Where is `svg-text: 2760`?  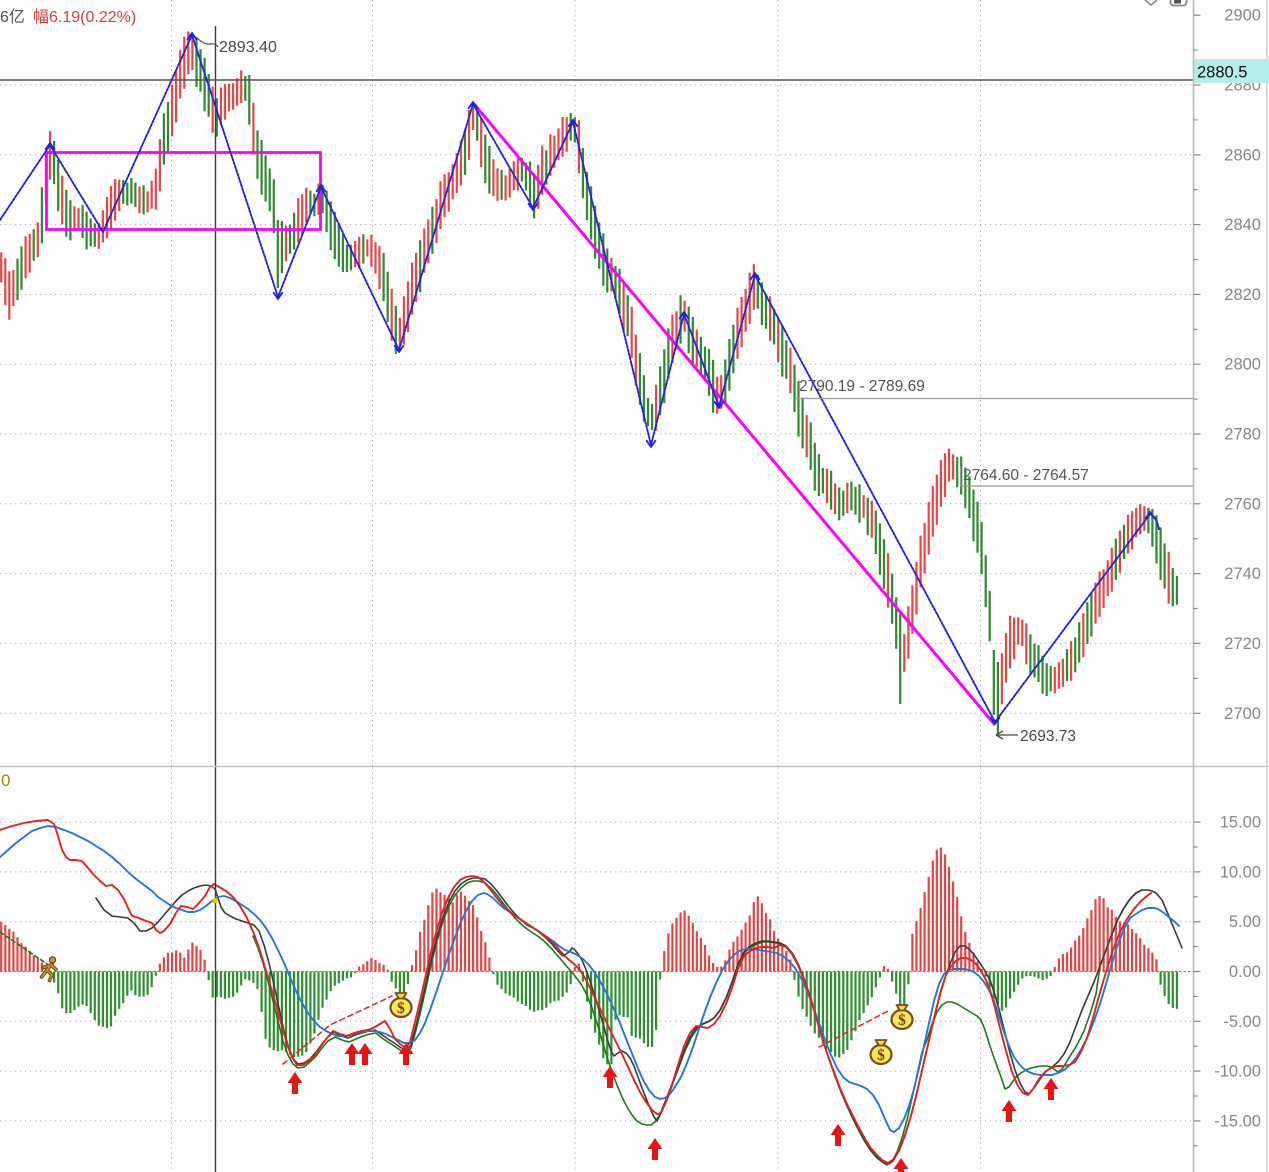
svg-text: 2760 is located at coordinates (1242, 504).